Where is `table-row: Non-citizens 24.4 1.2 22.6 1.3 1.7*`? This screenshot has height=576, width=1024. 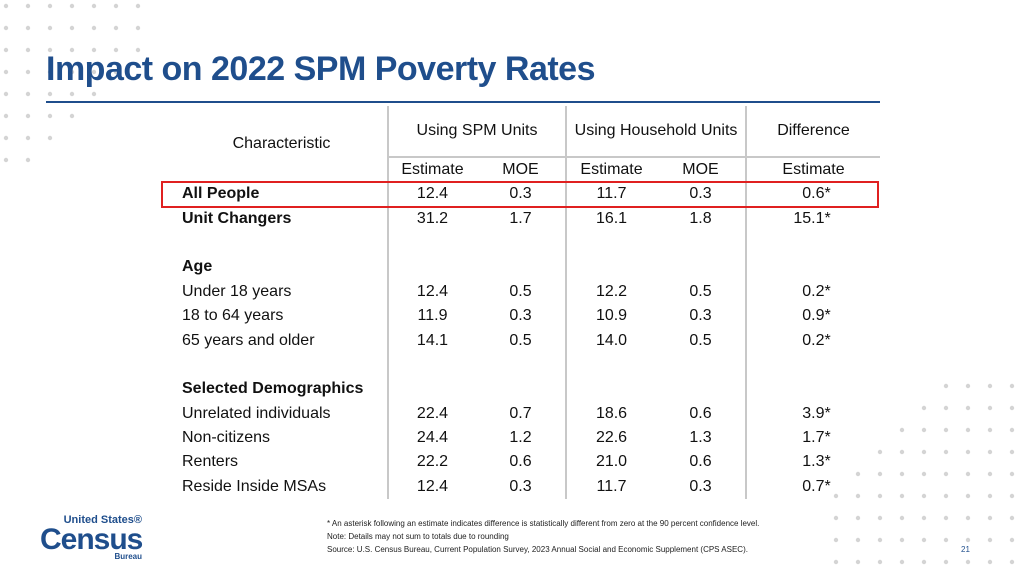 table-row: Non-citizens 24.4 1.2 22.6 1.3 1.7* is located at coordinates (528, 438).